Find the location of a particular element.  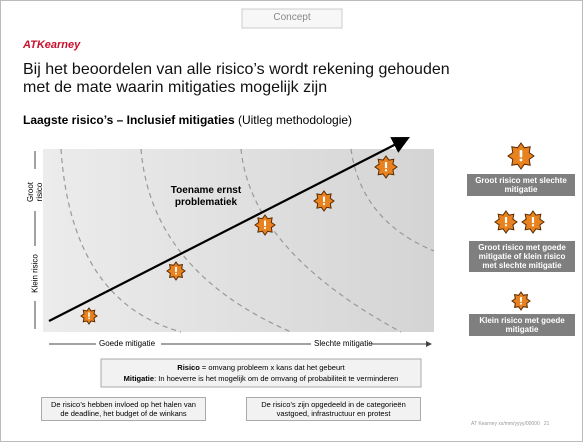

definition-term: Risico is located at coordinates (188, 367).